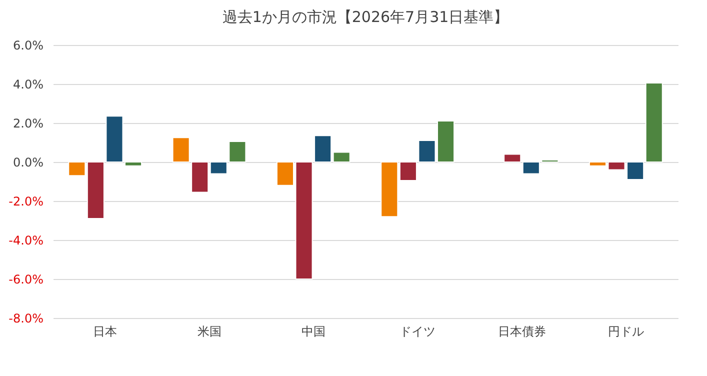 This screenshot has height=376, width=707. What do you see at coordinates (26, 279) in the screenshot?
I see `y-tick-label: -6.0%` at bounding box center [26, 279].